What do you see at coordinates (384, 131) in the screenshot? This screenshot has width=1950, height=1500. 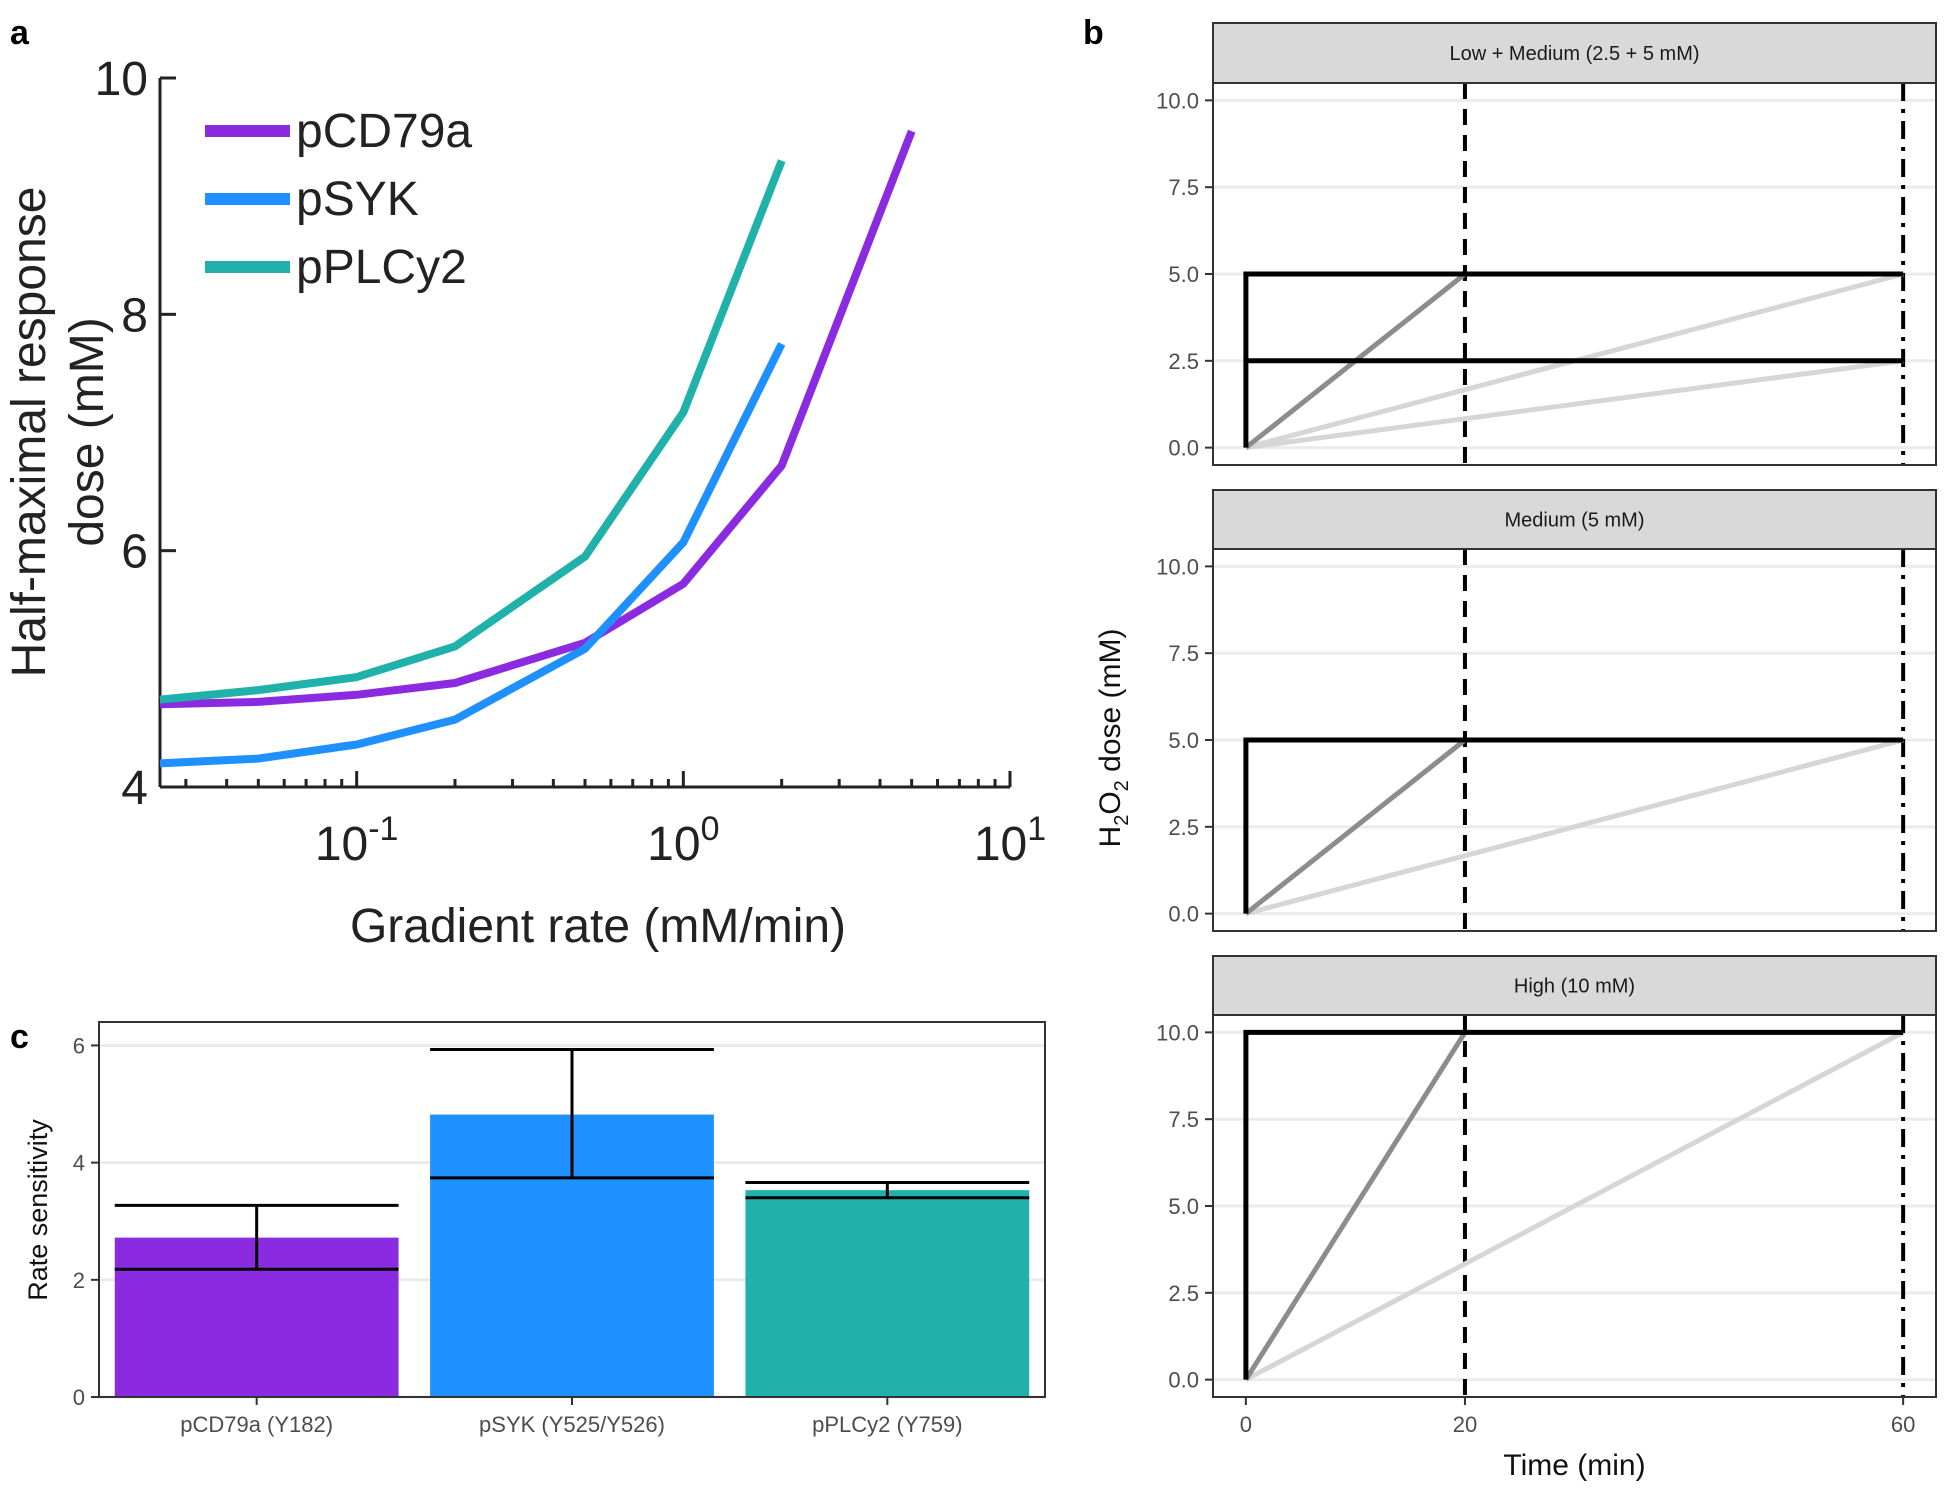 I see `legend-label-pCD79a: pCD79a` at bounding box center [384, 131].